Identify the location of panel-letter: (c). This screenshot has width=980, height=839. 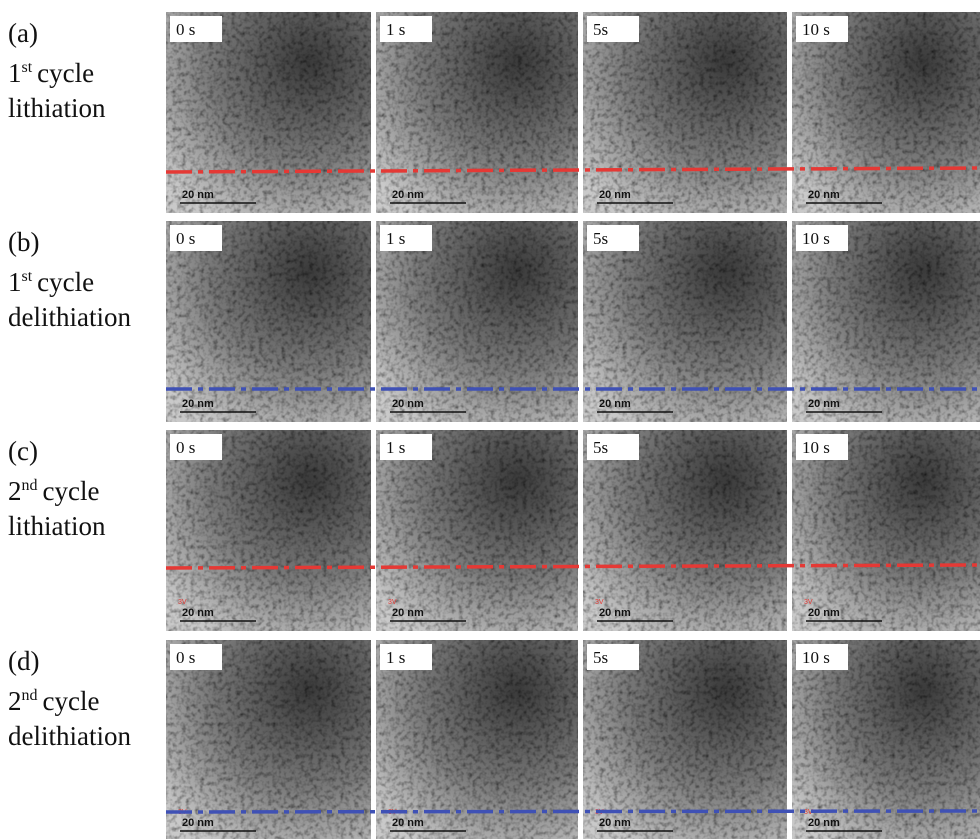
(23, 451).